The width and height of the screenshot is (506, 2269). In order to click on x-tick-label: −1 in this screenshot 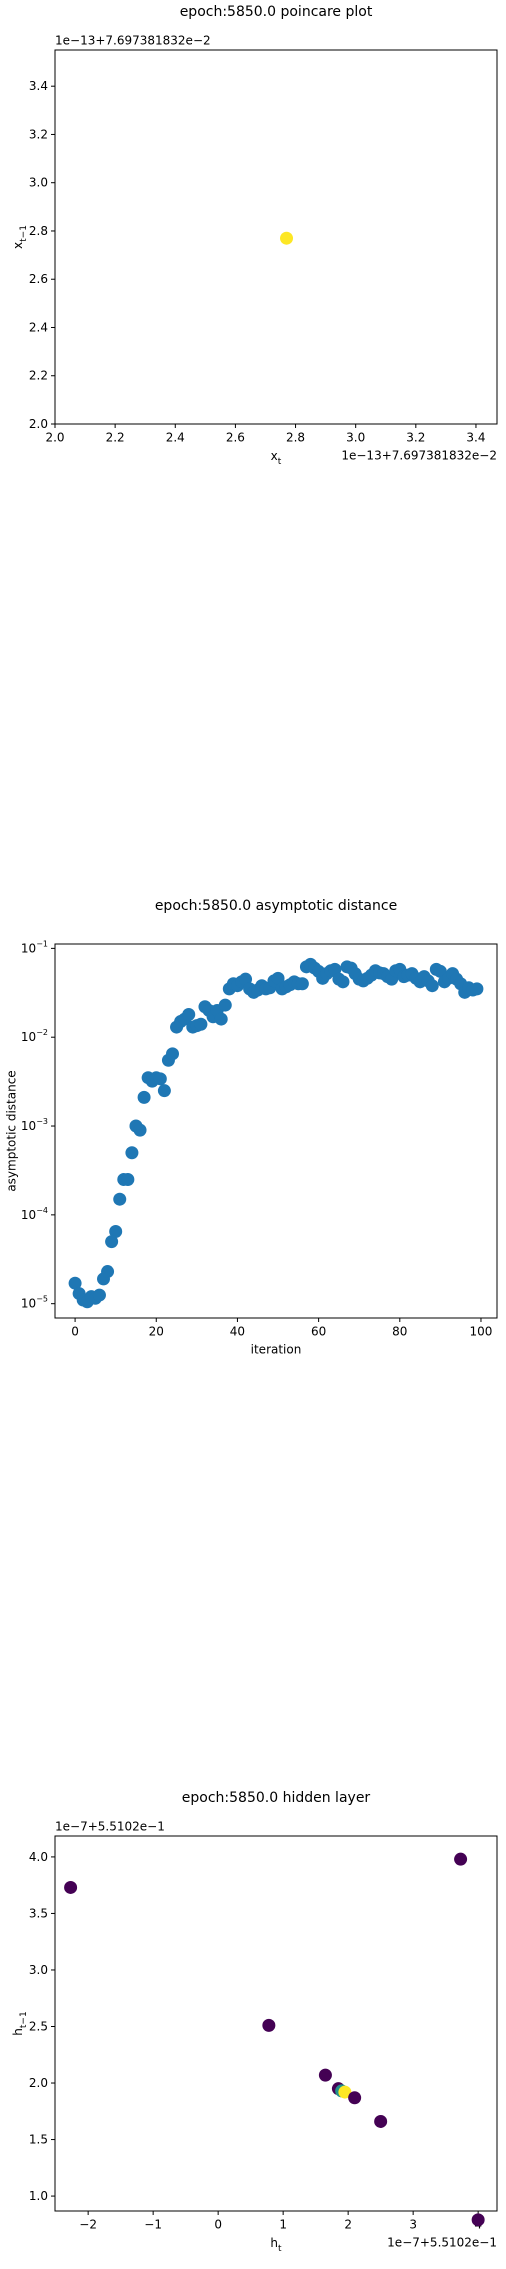, I will do `click(153, 2225)`.